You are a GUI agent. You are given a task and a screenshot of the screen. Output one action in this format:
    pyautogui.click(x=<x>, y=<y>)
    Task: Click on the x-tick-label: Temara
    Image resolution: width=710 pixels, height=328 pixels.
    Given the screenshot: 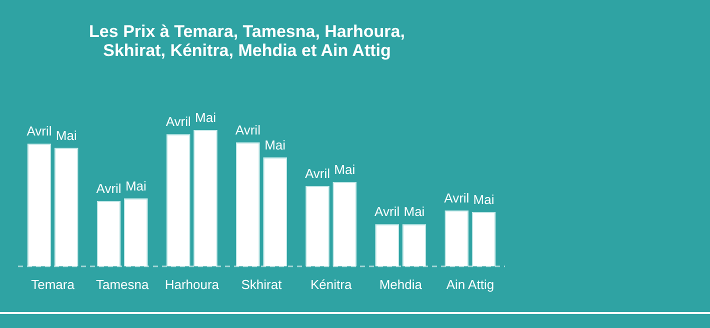 What is the action you would take?
    pyautogui.click(x=53, y=284)
    